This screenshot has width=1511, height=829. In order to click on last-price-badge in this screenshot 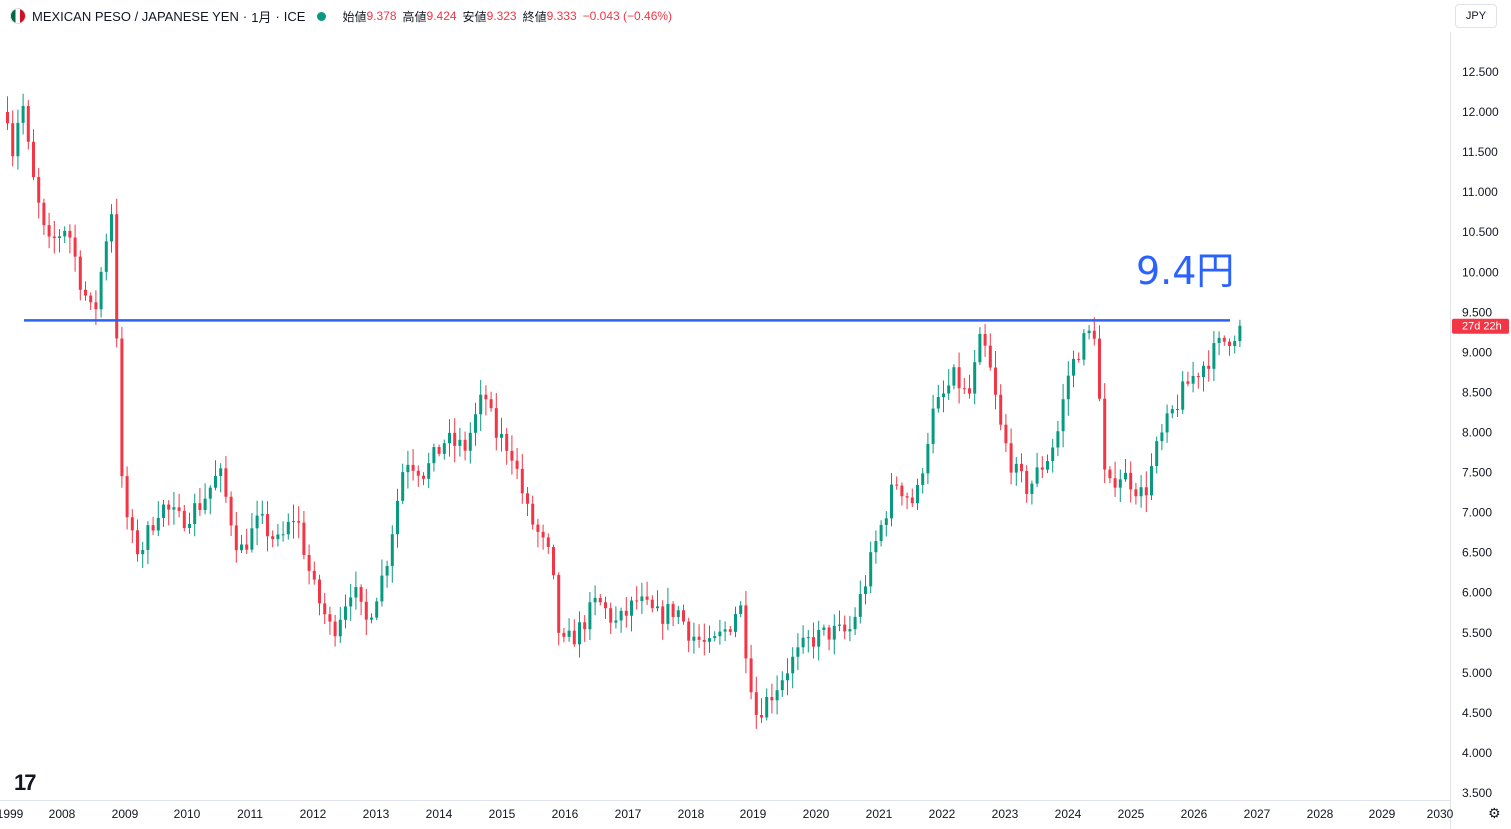, I will do `click(1480, 326)`.